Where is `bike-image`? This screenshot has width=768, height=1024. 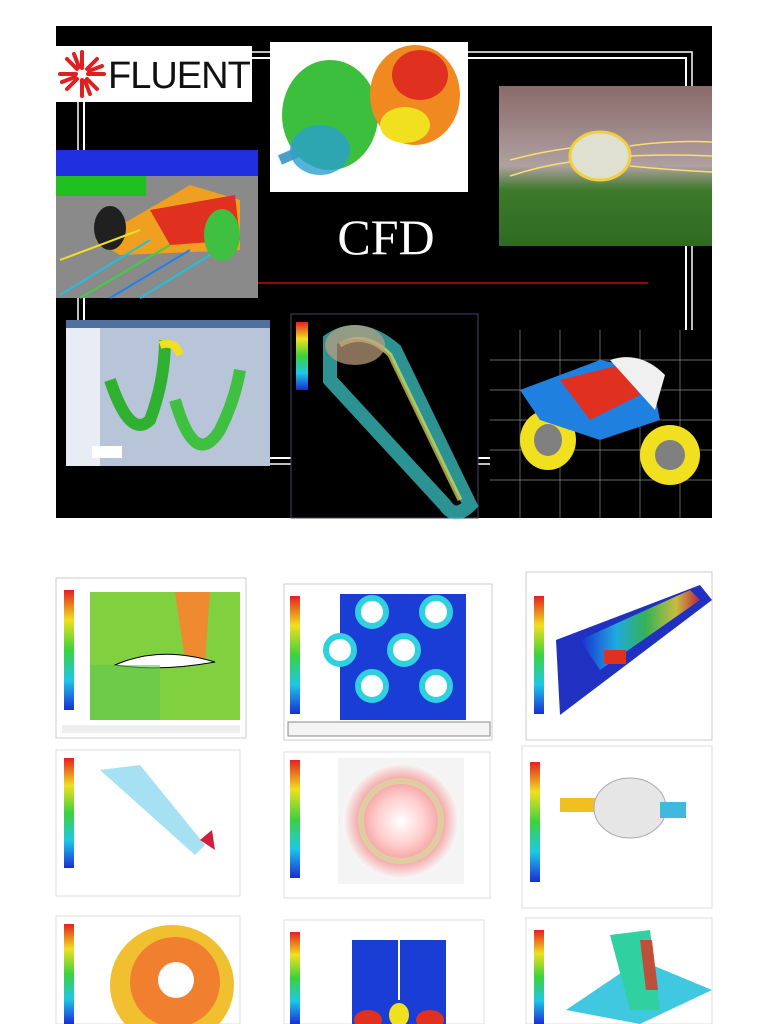 bike-image is located at coordinates (601, 424).